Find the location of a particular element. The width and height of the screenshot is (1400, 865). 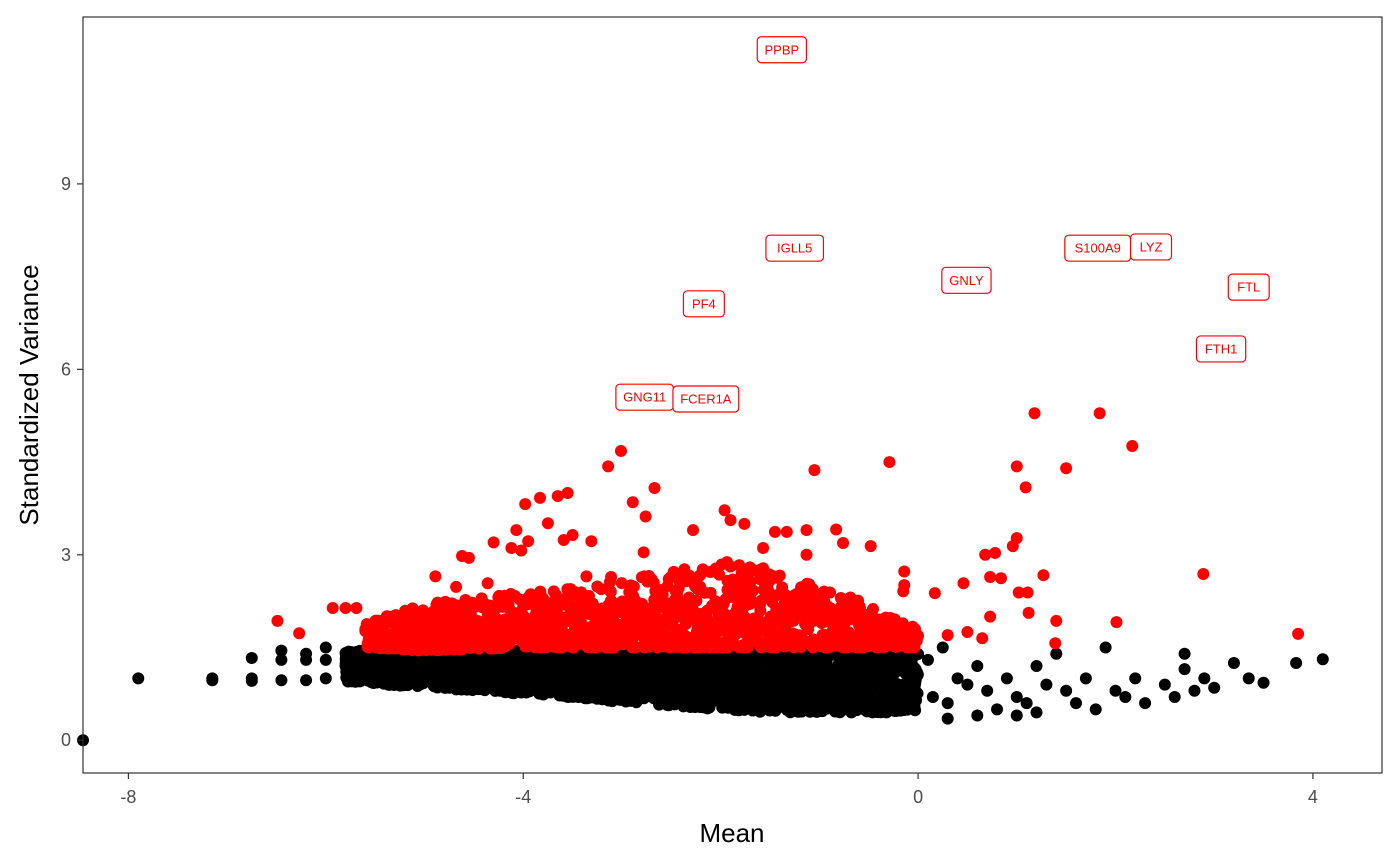

gene-label: LYZ is located at coordinates (1151, 247).